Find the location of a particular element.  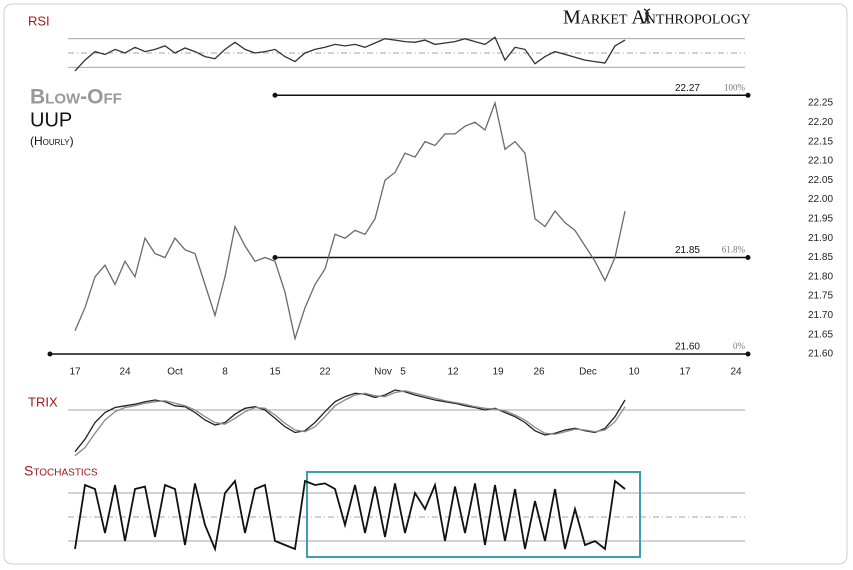

y-tick-label: 22.25 is located at coordinates (820, 103).